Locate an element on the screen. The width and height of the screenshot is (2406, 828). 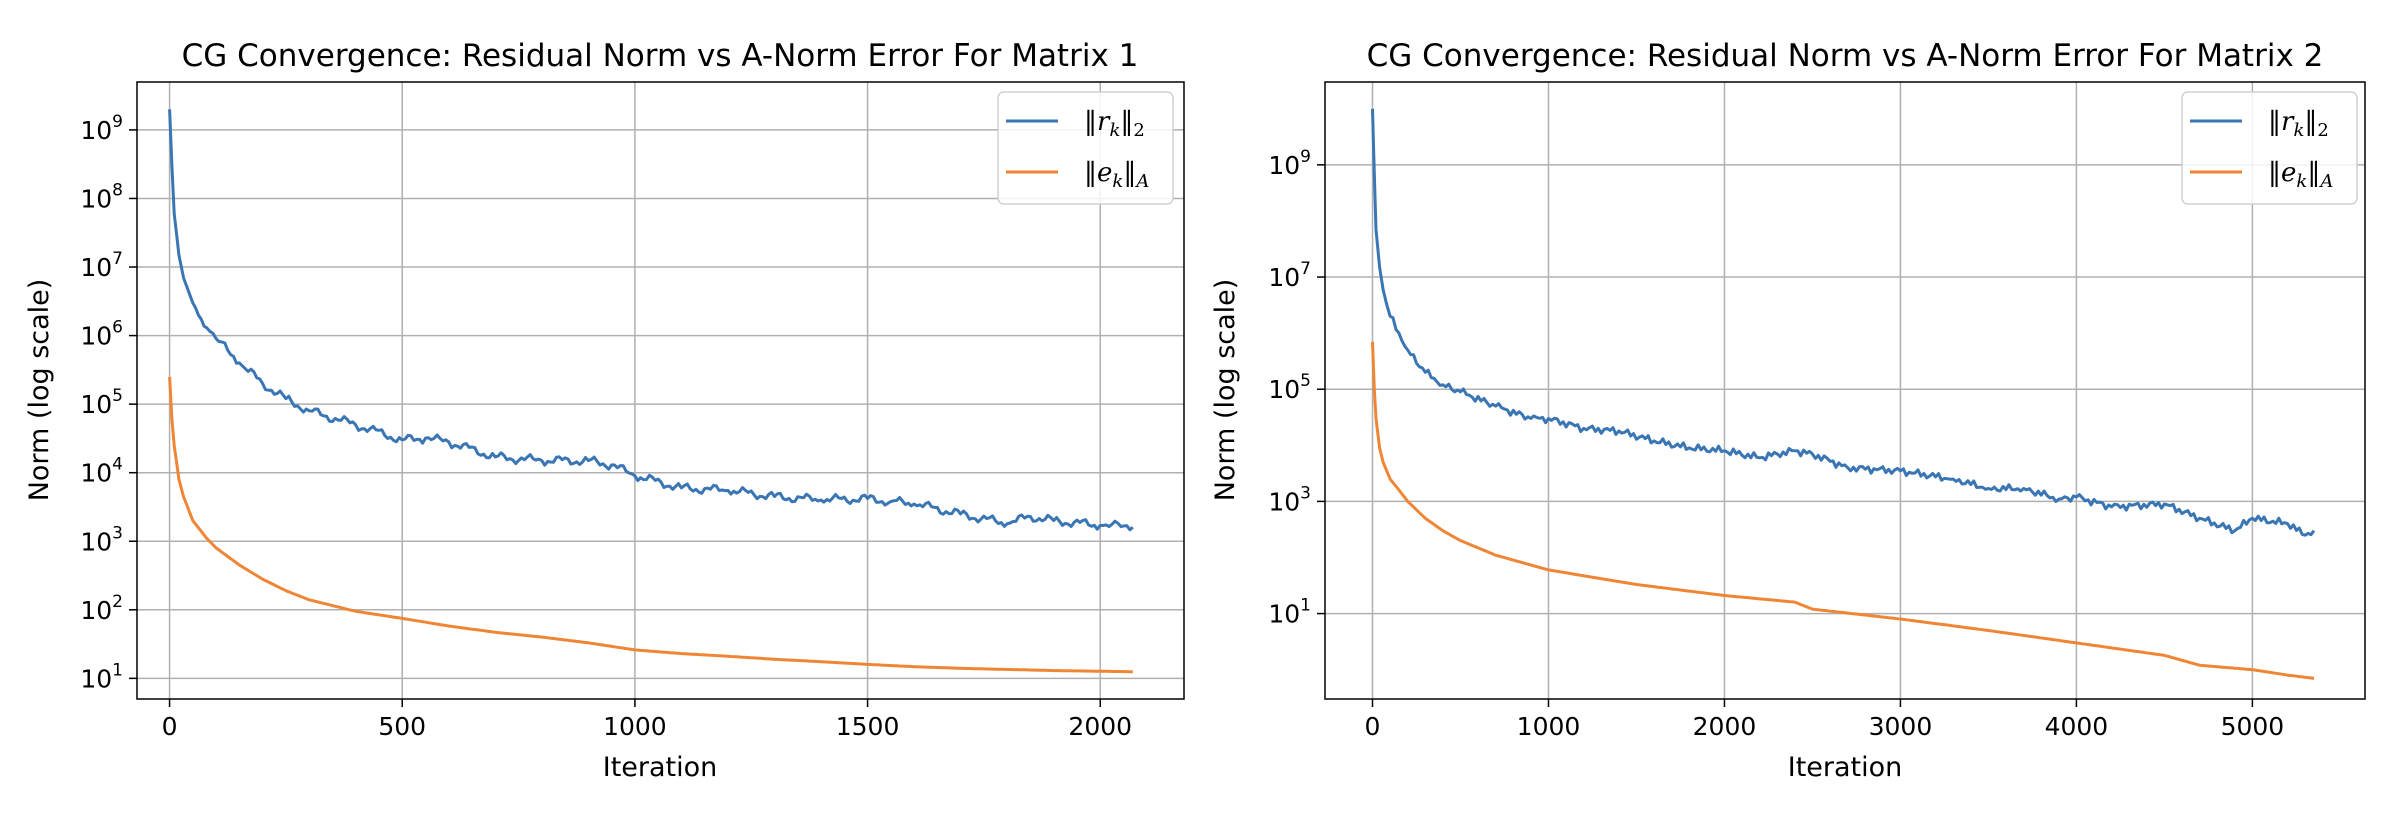
x-tick-label: 5000 is located at coordinates (2253, 726).